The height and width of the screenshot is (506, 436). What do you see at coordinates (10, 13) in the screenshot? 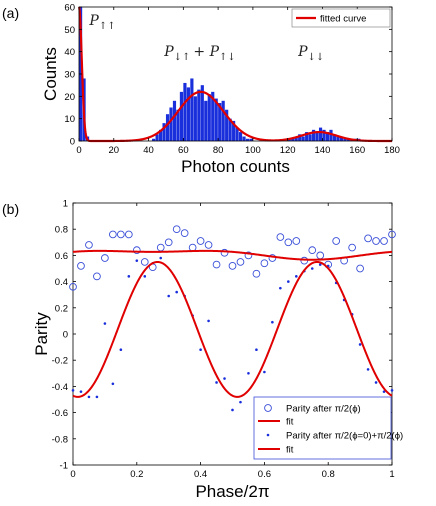
I see `panel-a-label: (a)` at bounding box center [10, 13].